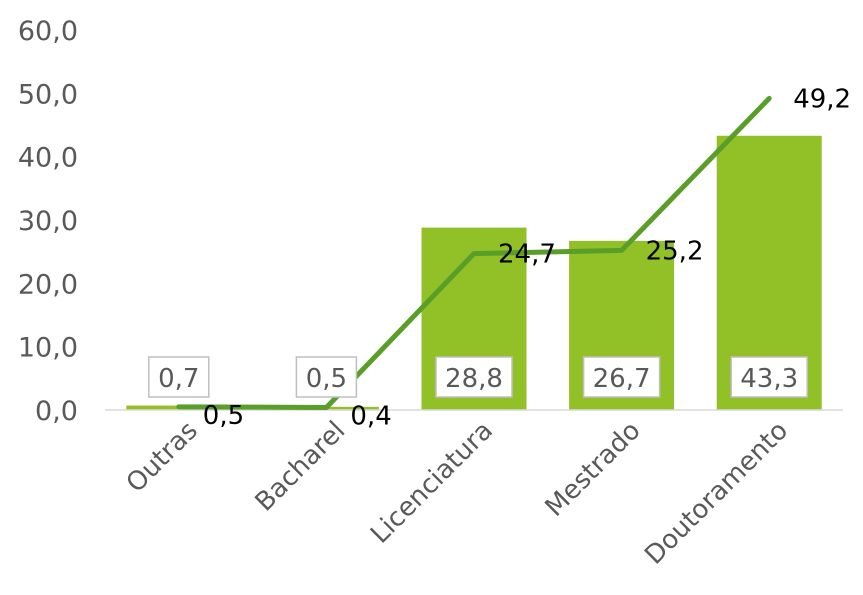 This screenshot has height=595, width=863. What do you see at coordinates (48, 348) in the screenshot?
I see `y-tick-label: 10,0` at bounding box center [48, 348].